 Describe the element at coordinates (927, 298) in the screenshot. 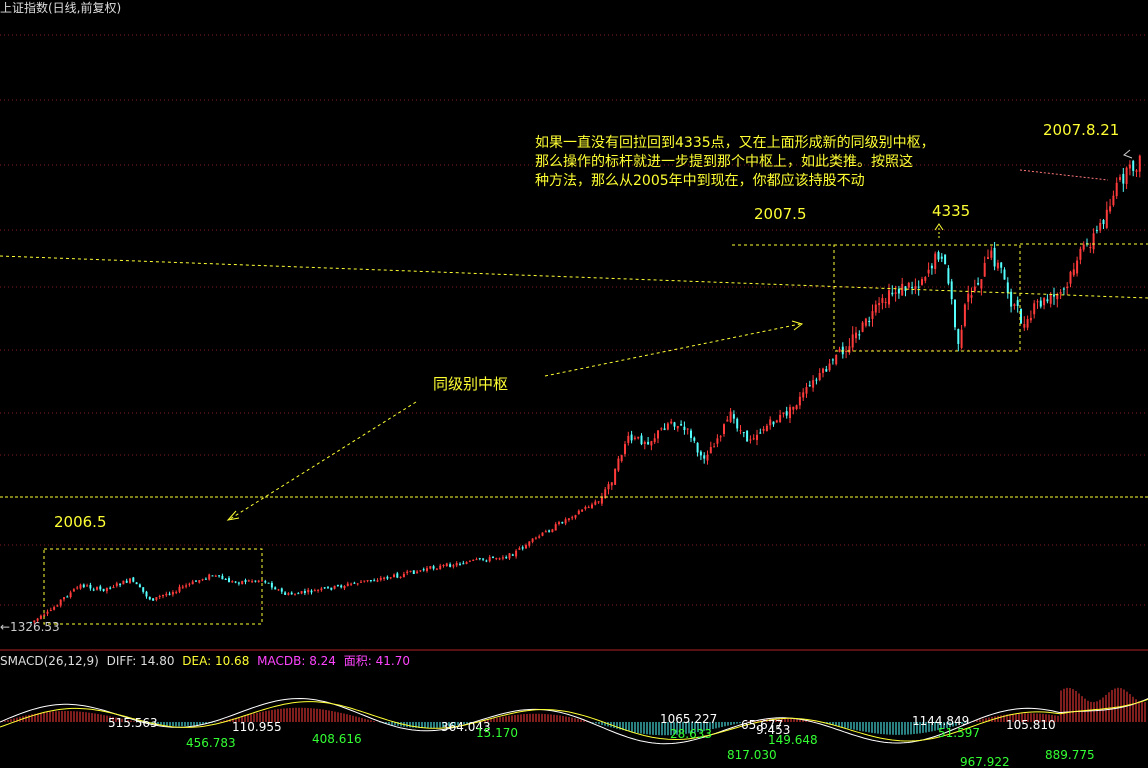

I see `hub-box-2007` at that location.